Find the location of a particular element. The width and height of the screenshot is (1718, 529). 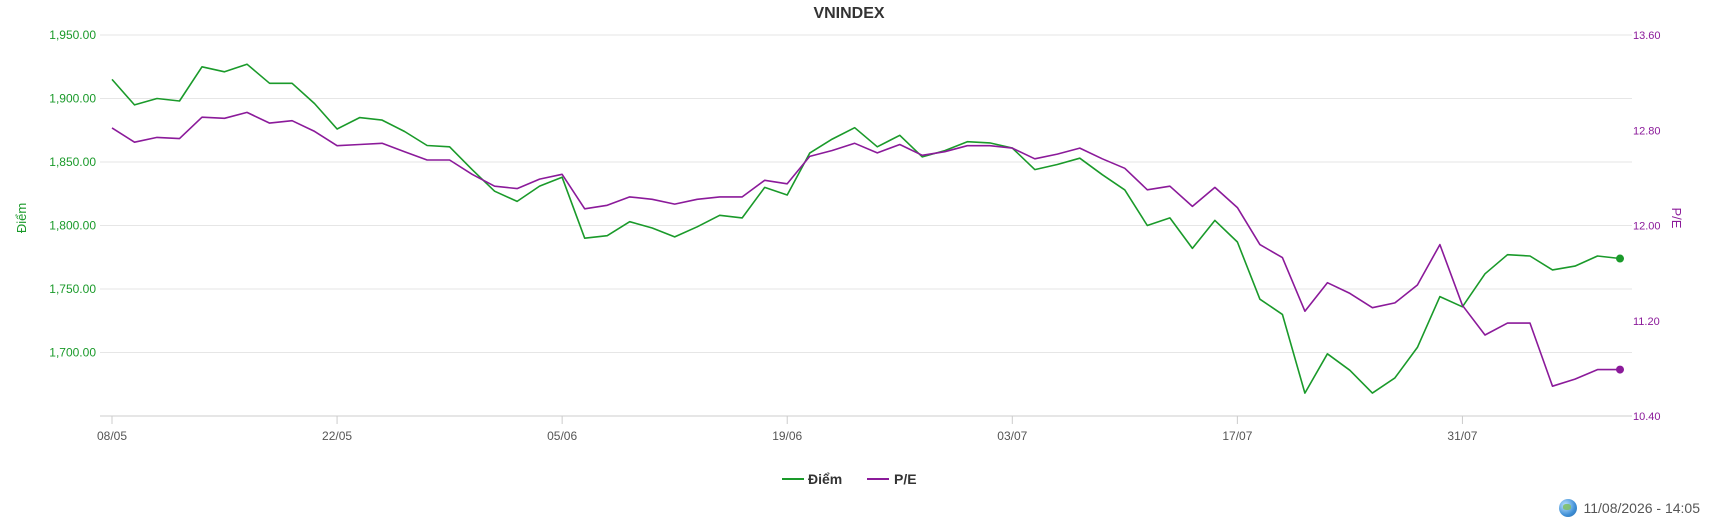

y-axis-right: 10.40 11.20 12.00 12.80 13.60 is located at coordinates (1647, 226).